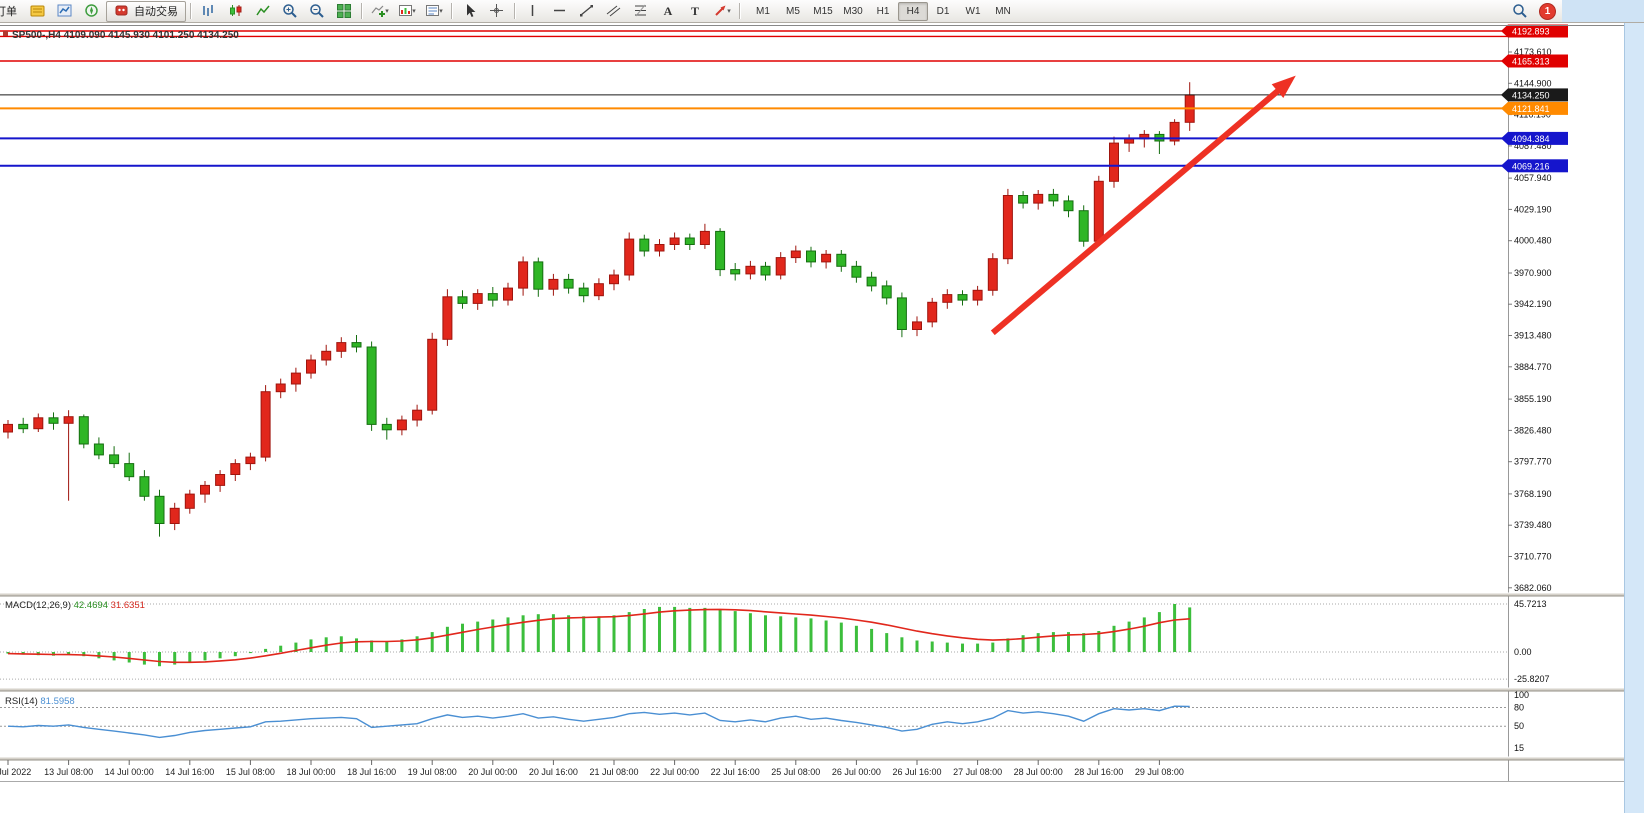 This screenshot has height=818, width=1644. I want to click on svg-text: 22 Jul 16:00, so click(735, 772).